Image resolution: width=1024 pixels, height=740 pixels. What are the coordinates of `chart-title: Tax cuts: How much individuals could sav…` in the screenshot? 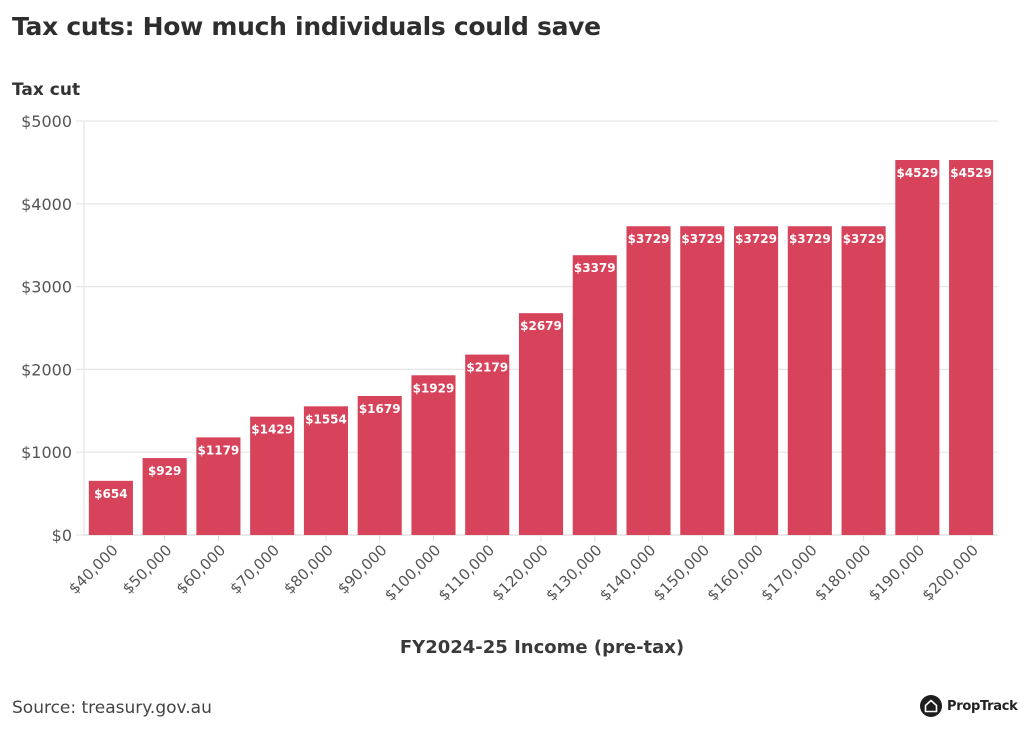 It's located at (306, 26).